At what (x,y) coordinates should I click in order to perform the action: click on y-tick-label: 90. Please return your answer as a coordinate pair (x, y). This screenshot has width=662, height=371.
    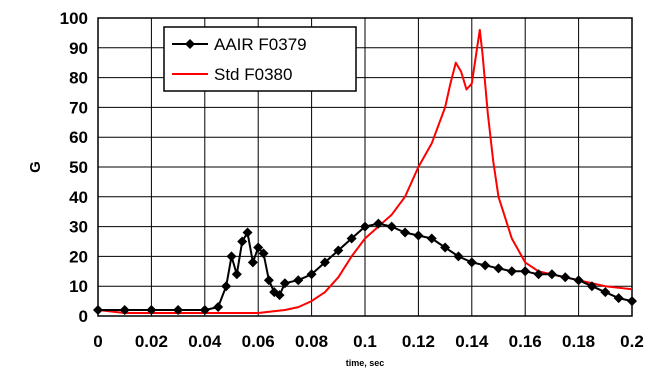
    Looking at the image, I should click on (78, 48).